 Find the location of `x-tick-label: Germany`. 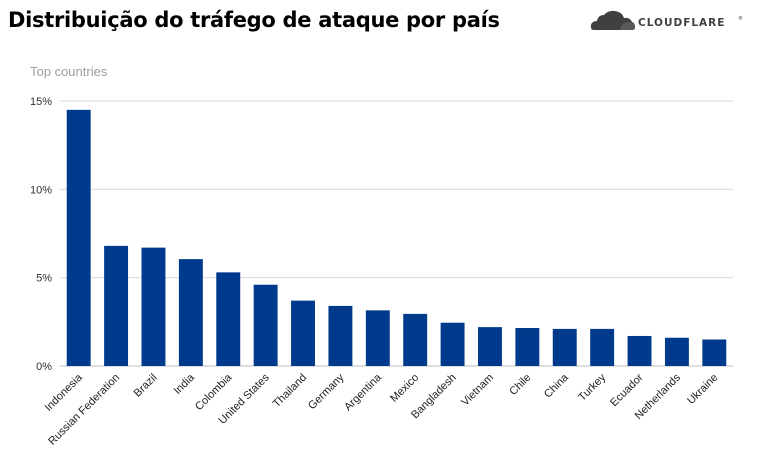

x-tick-label: Germany is located at coordinates (326, 391).